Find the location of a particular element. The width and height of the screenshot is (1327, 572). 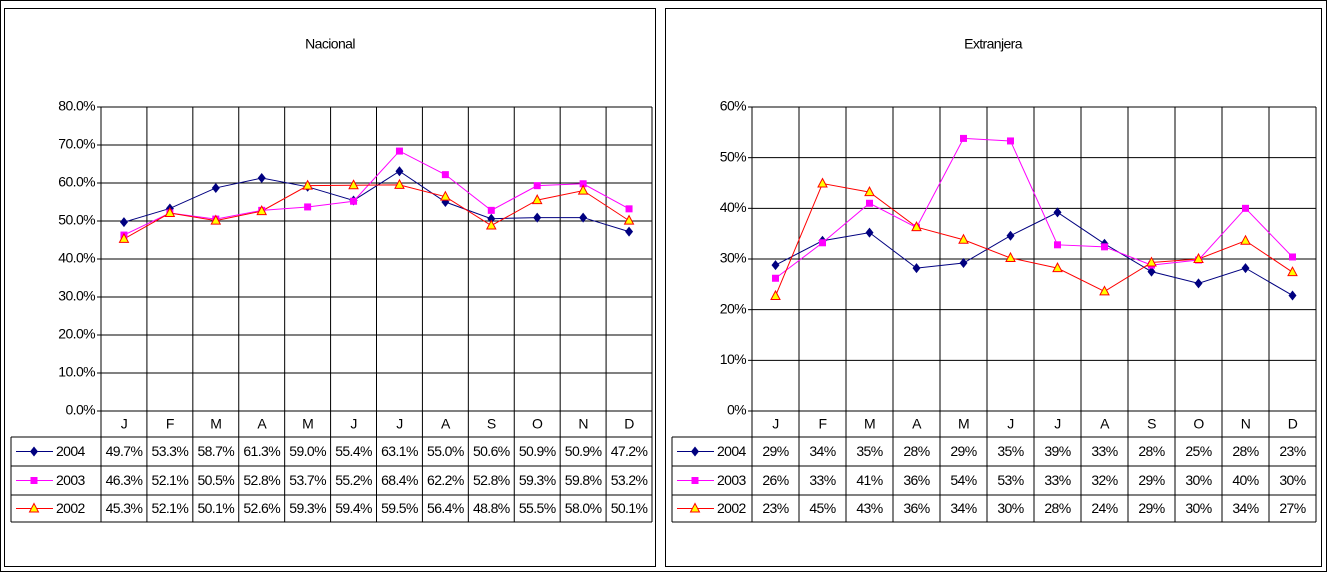

table-value: 50.6% is located at coordinates (491, 451).